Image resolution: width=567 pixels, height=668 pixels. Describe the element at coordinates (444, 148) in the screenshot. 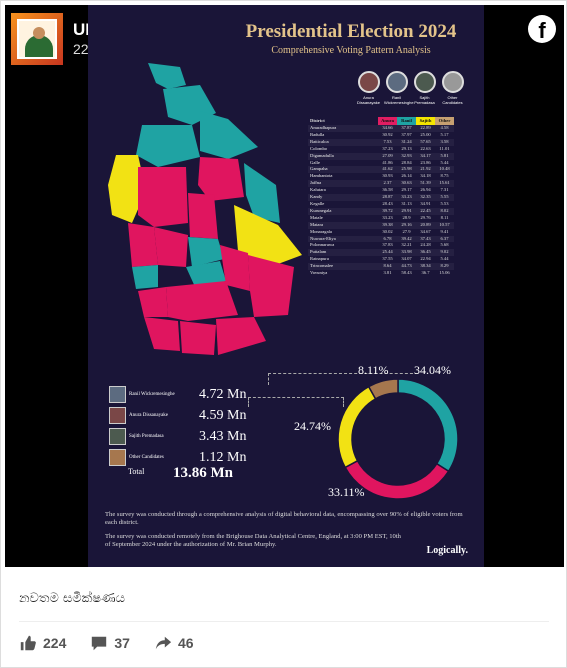

I see `district-value: 11.01` at that location.